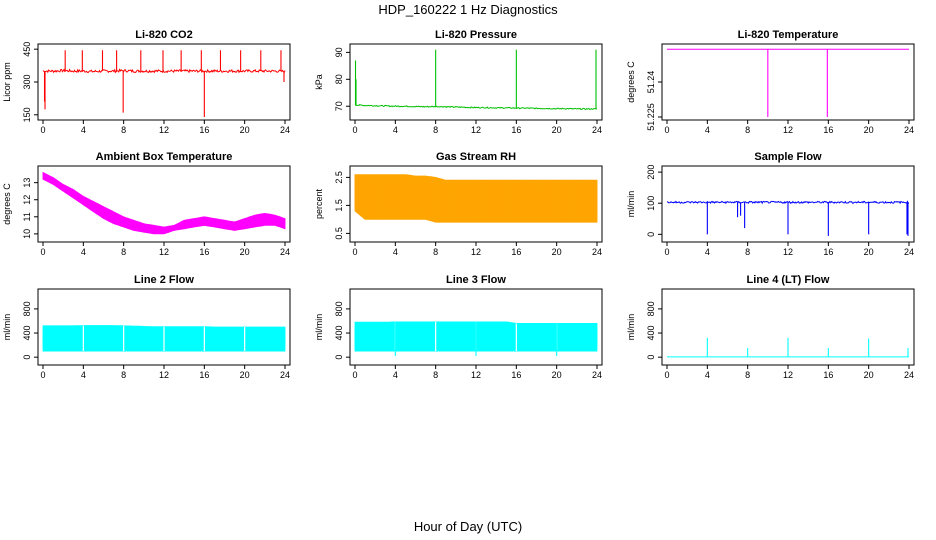 Image resolution: width=936 pixels, height=540 pixels. What do you see at coordinates (164, 280) in the screenshot?
I see `panel-title: Line 2 Flow` at bounding box center [164, 280].